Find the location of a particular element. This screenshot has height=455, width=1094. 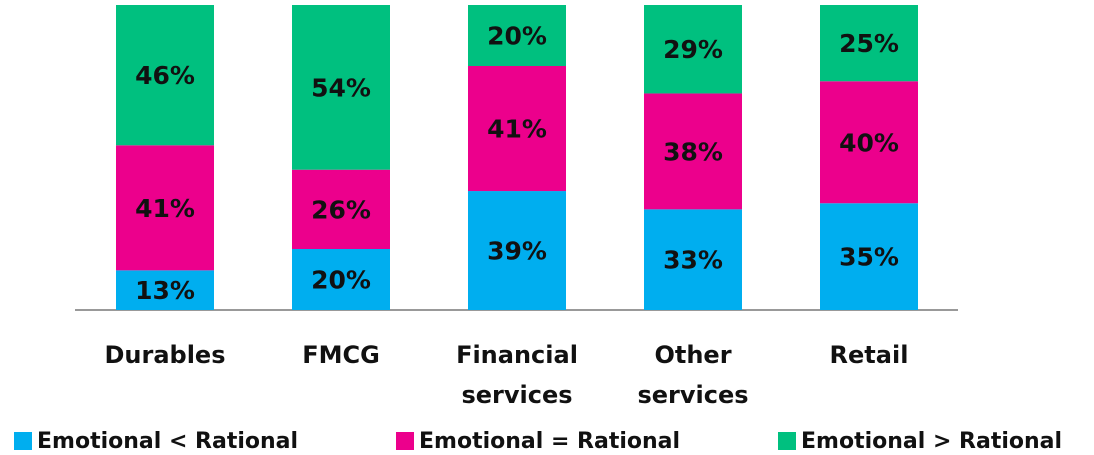

value-label: 26% is located at coordinates (341, 209).